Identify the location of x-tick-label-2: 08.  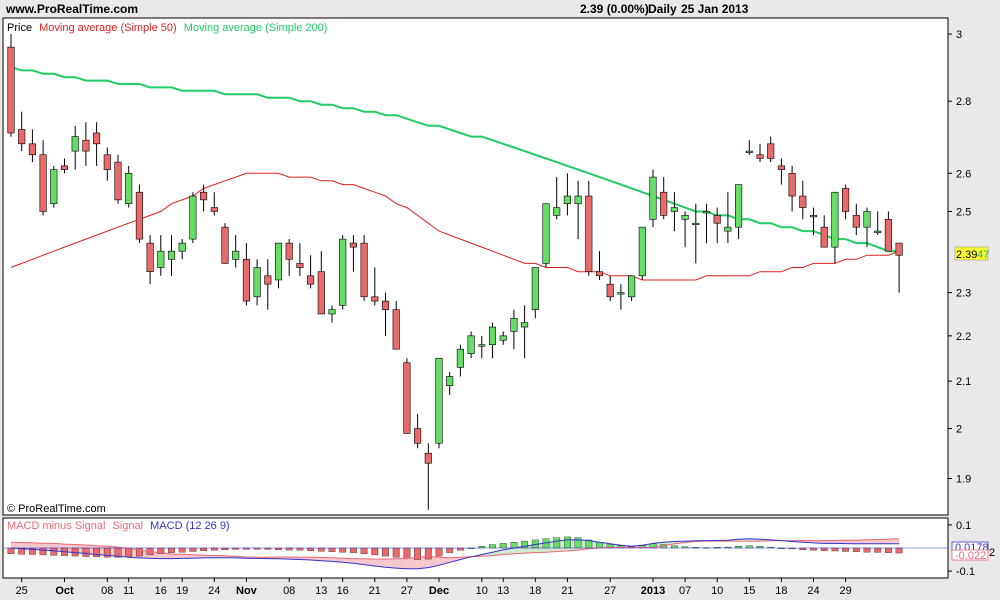
(107, 591).